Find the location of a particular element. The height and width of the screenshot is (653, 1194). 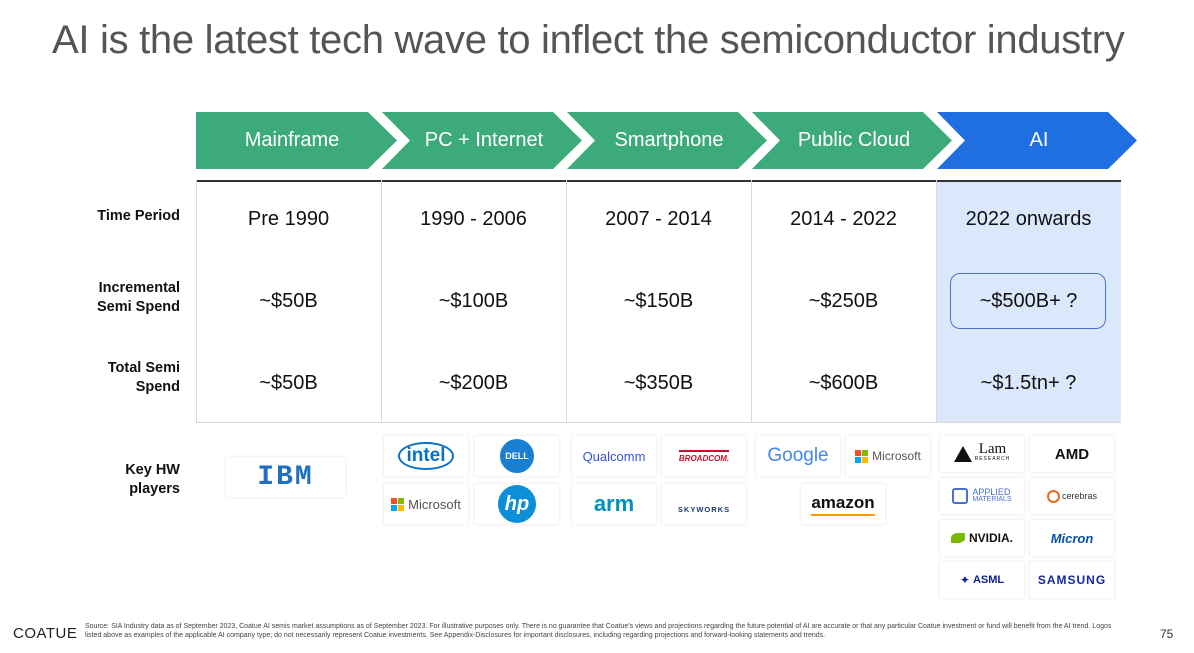

applied-materials-icon is located at coordinates (960, 496).